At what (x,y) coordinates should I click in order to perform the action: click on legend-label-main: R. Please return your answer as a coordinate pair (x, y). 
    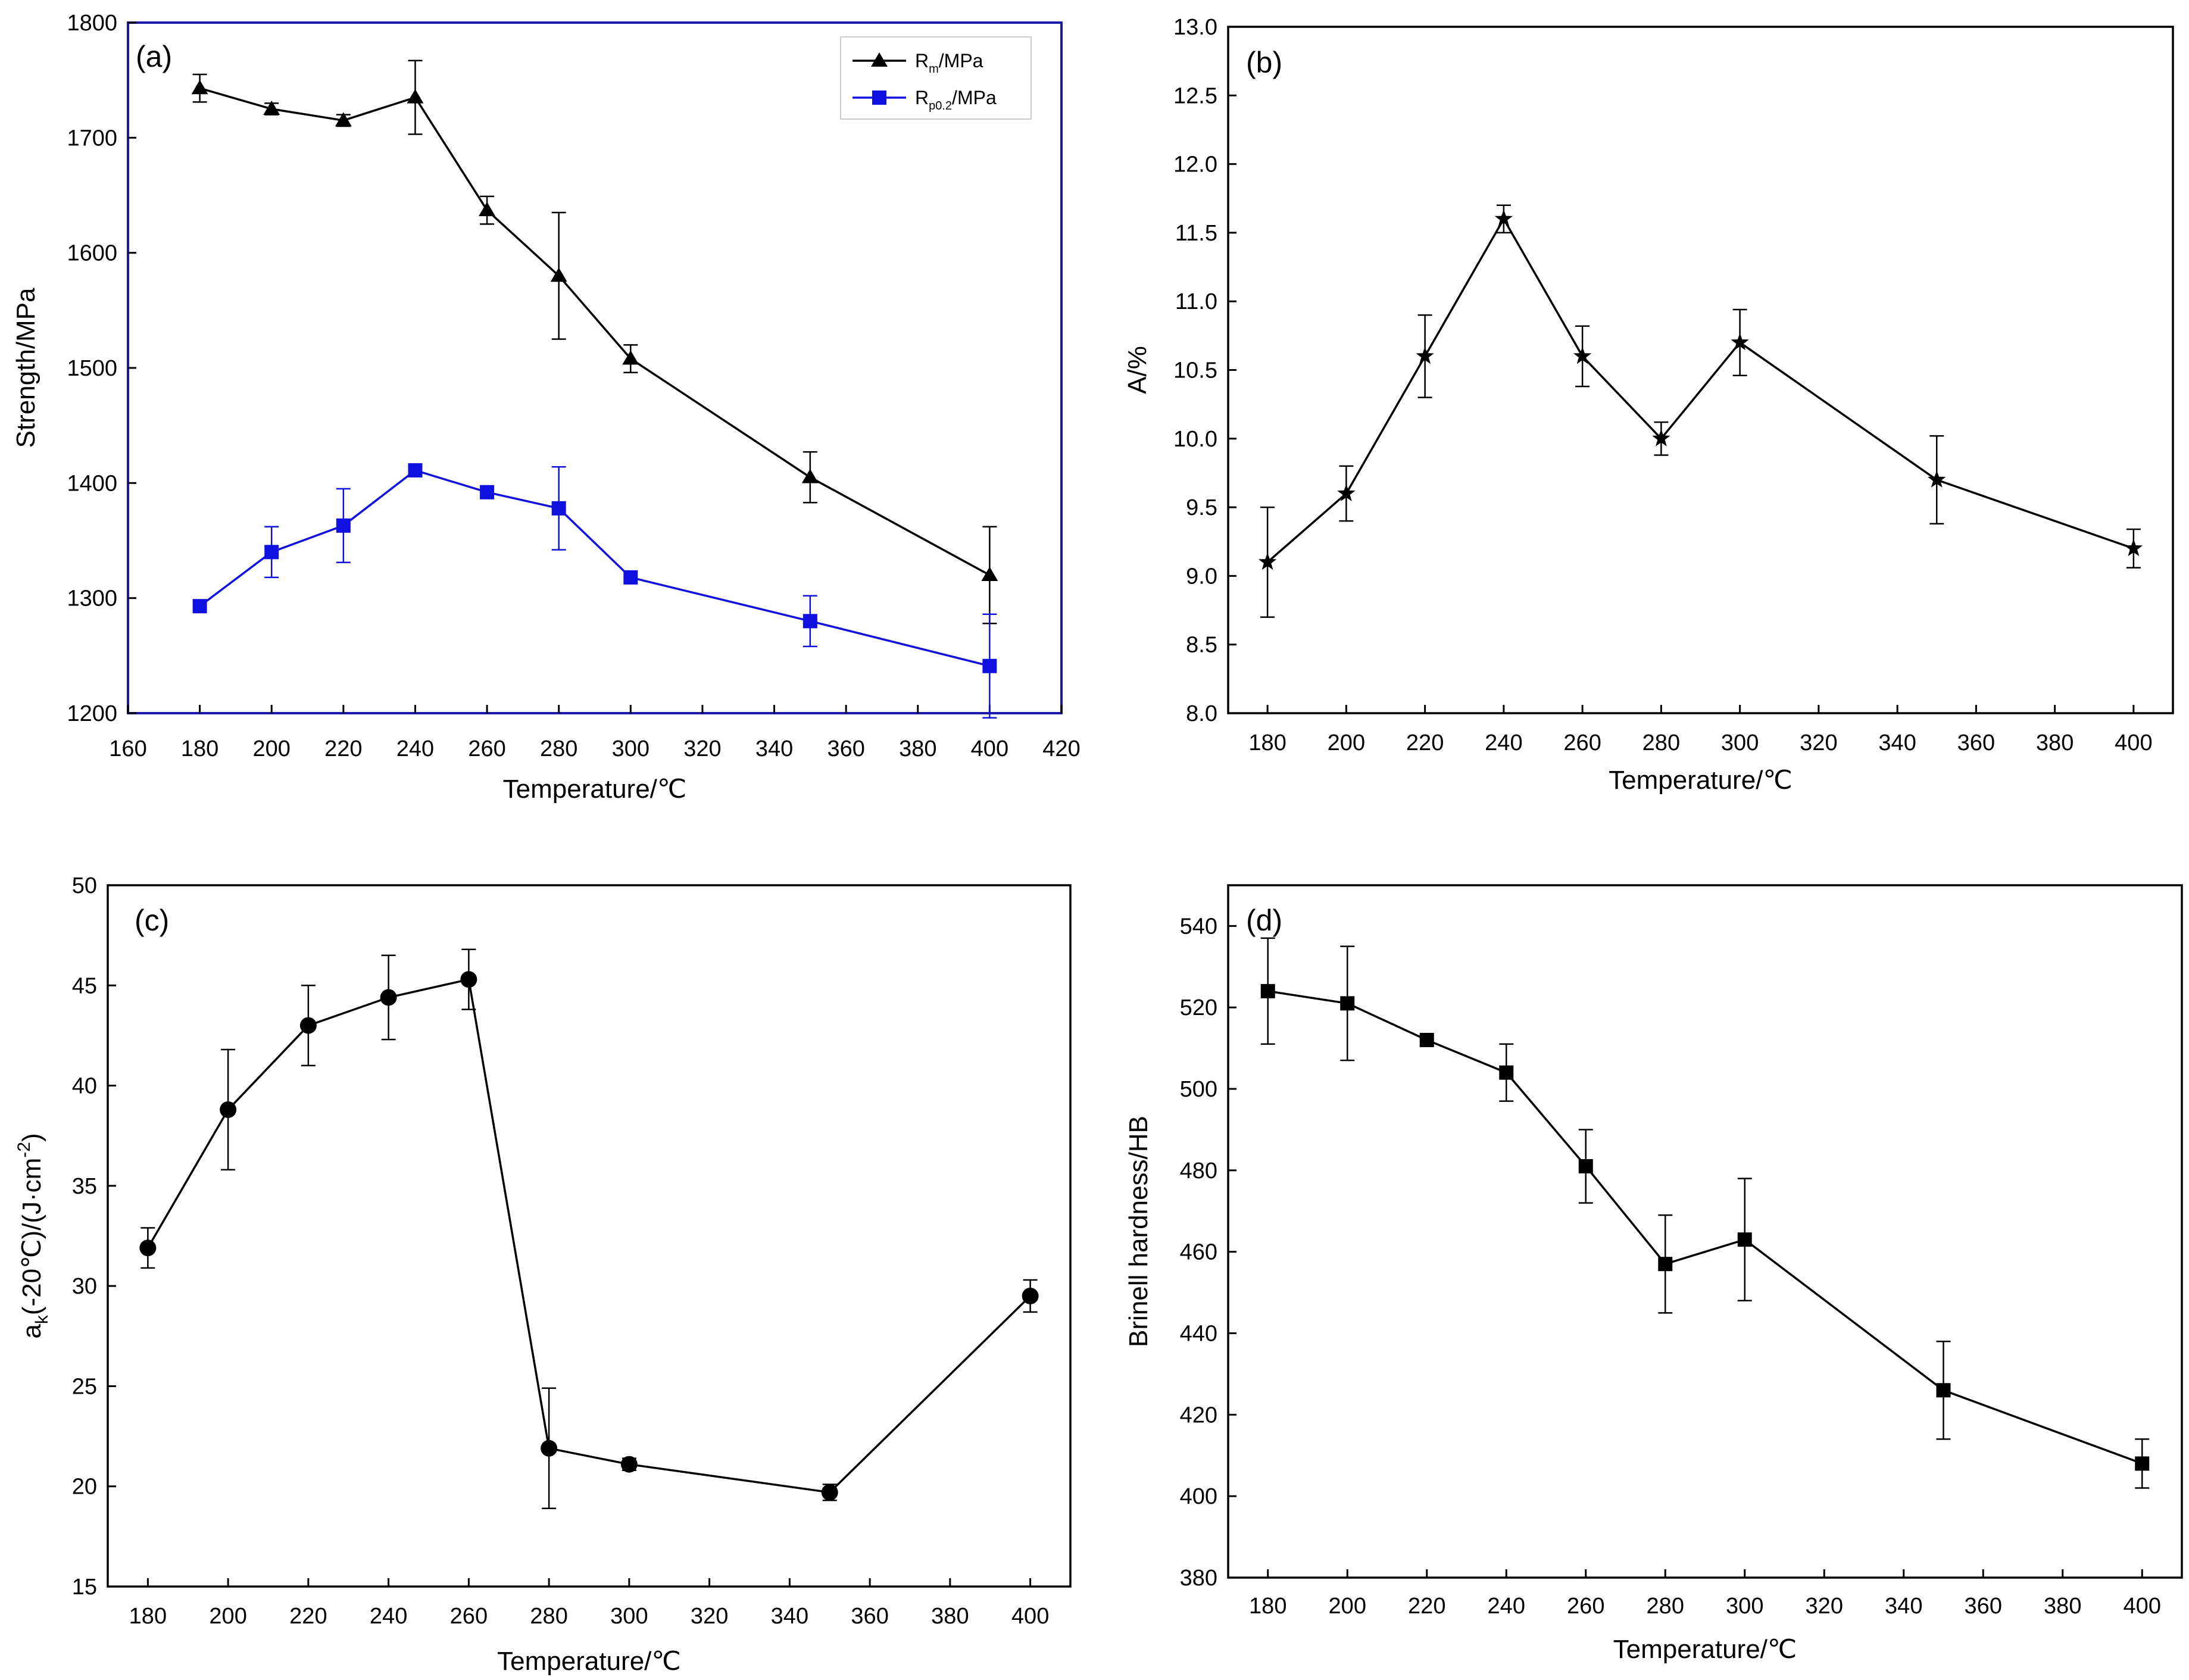
    Looking at the image, I should click on (922, 98).